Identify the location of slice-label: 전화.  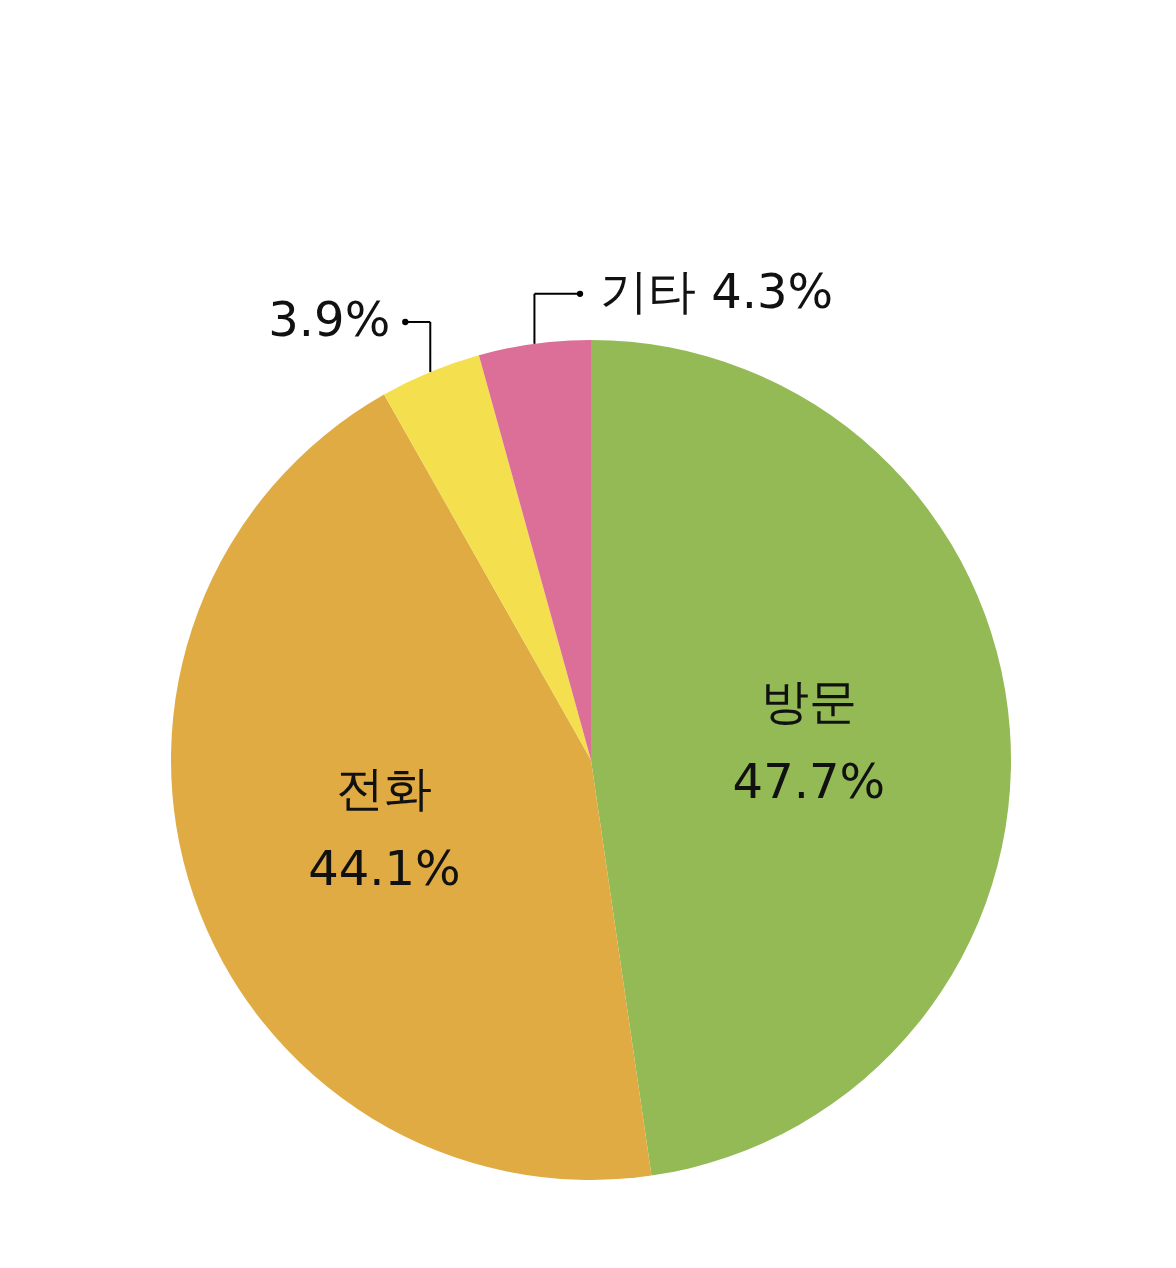
(384, 787).